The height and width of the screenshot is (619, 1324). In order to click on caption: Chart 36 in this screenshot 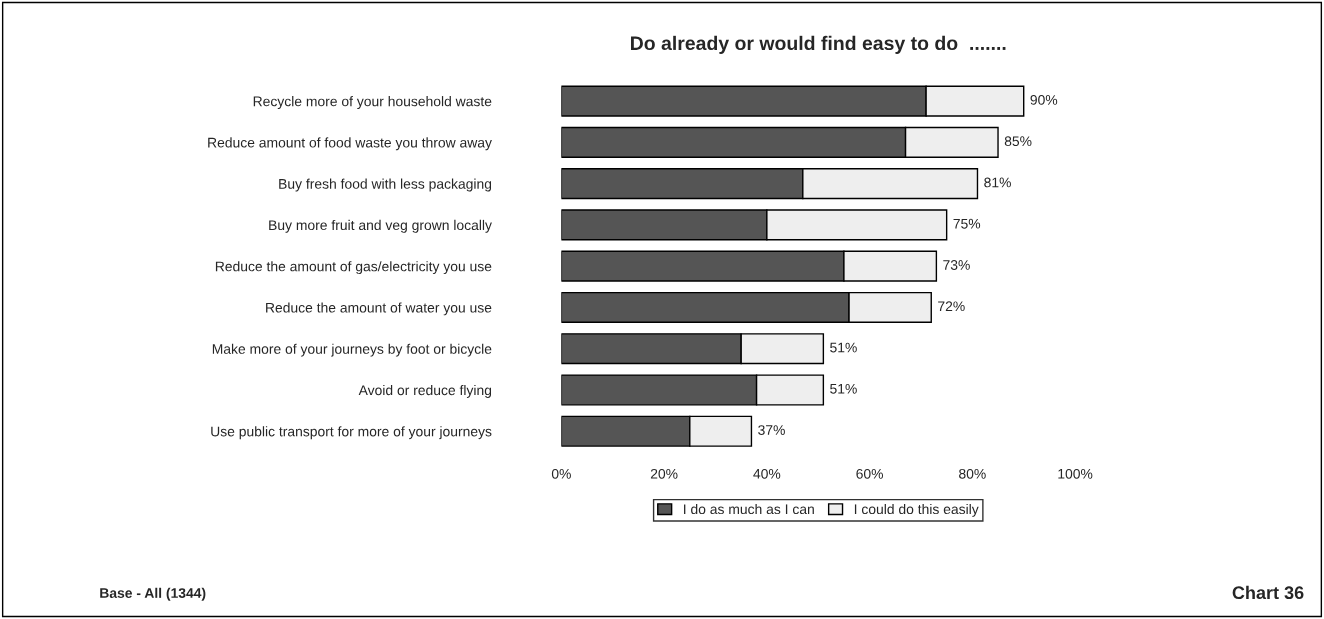, I will do `click(1268, 592)`.